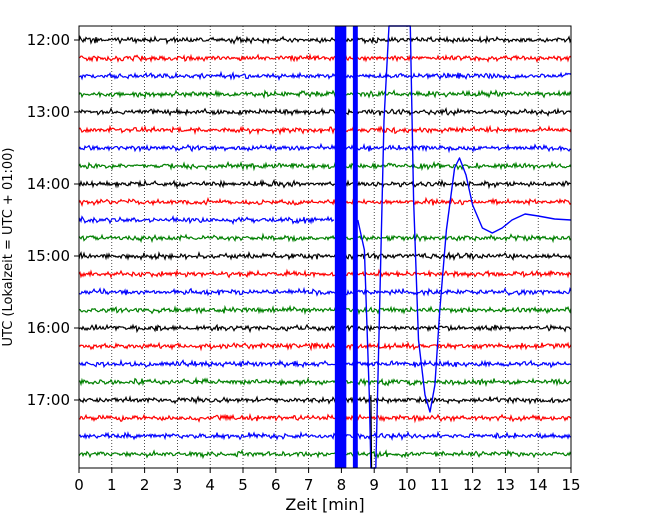  What do you see at coordinates (439, 485) in the screenshot?
I see `x-tick-label: 11` at bounding box center [439, 485].